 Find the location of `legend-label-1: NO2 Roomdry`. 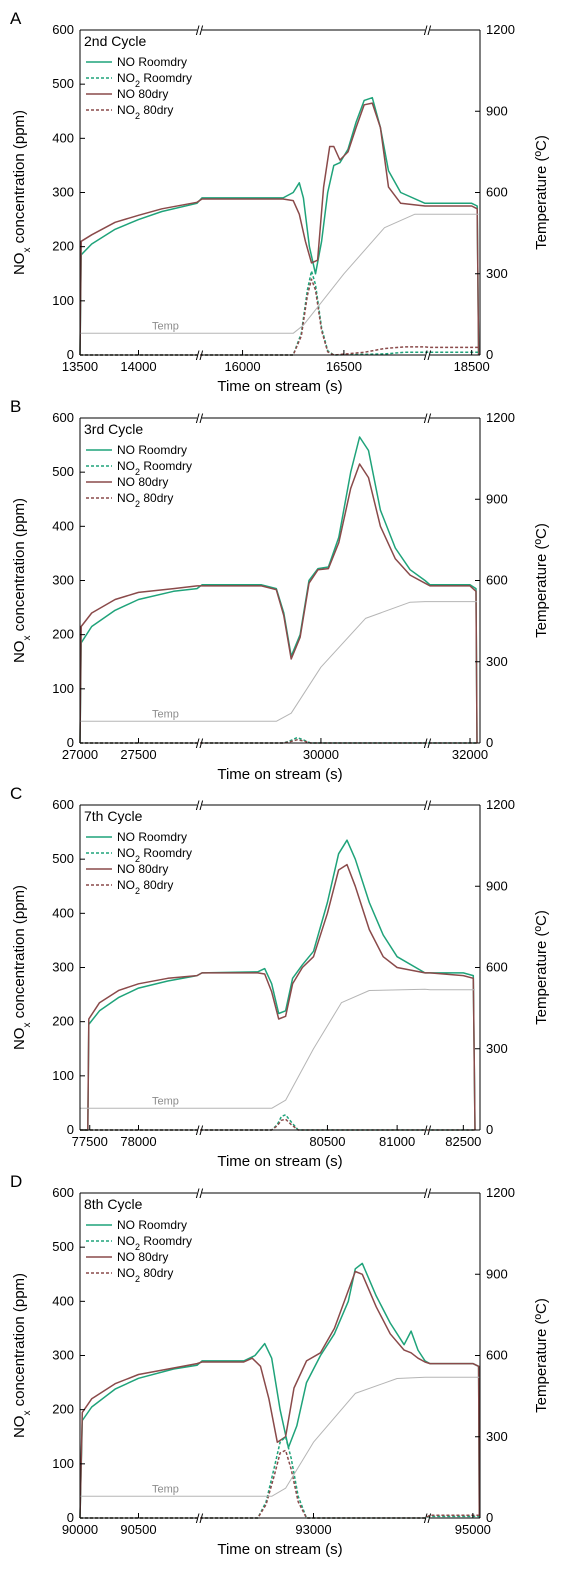

legend-label-1: NO2 Roomdry is located at coordinates (154, 468).